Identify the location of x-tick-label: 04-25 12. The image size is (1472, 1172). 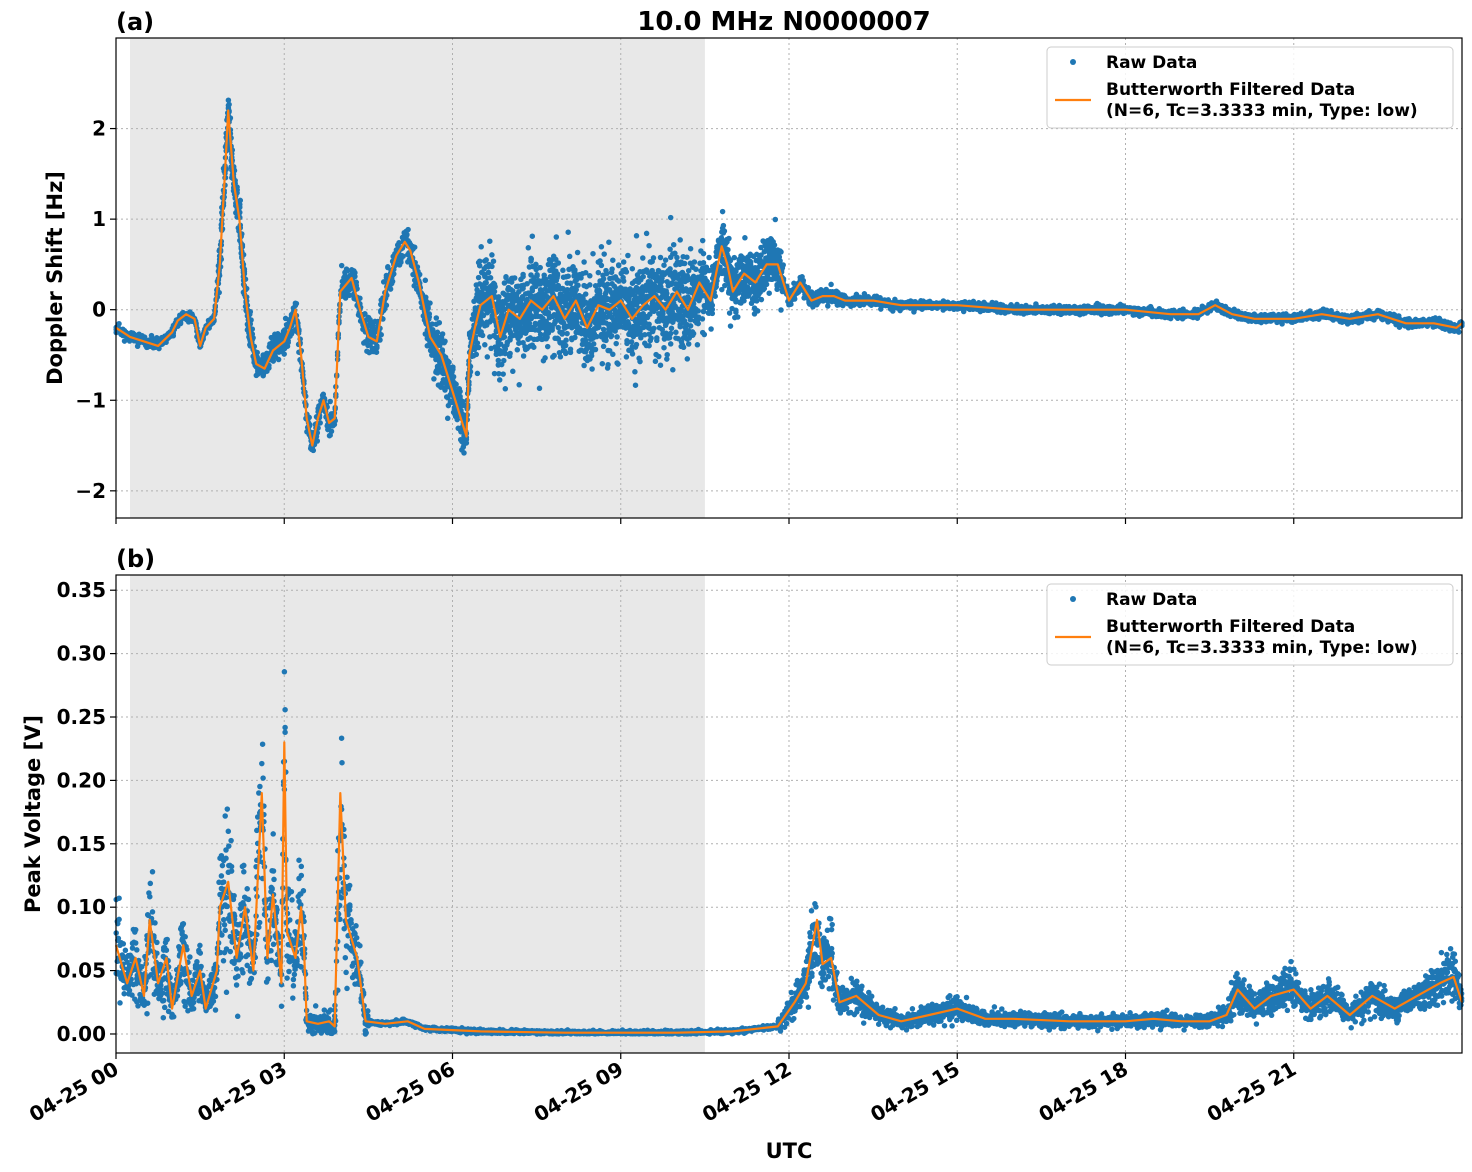
(747, 1092).